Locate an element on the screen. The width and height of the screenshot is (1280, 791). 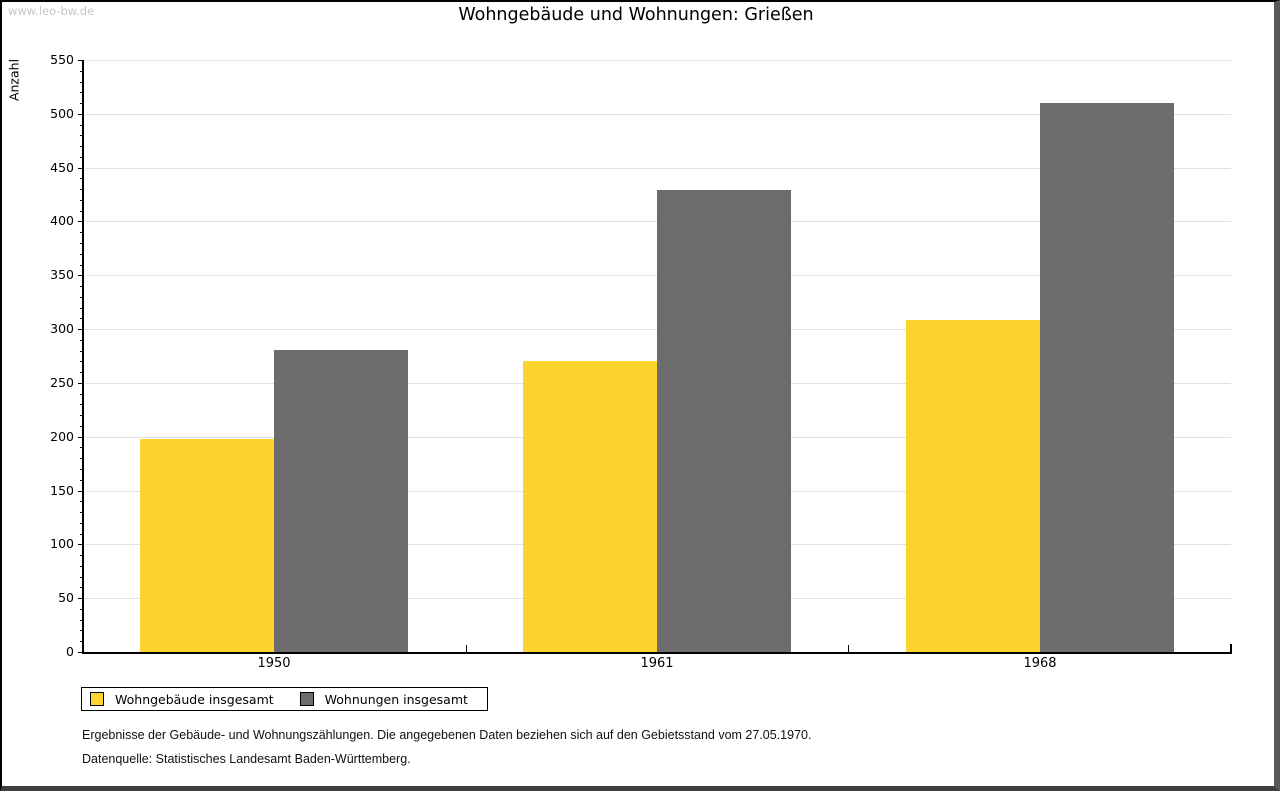
watermark: www.leo-bw.de is located at coordinates (51, 11).